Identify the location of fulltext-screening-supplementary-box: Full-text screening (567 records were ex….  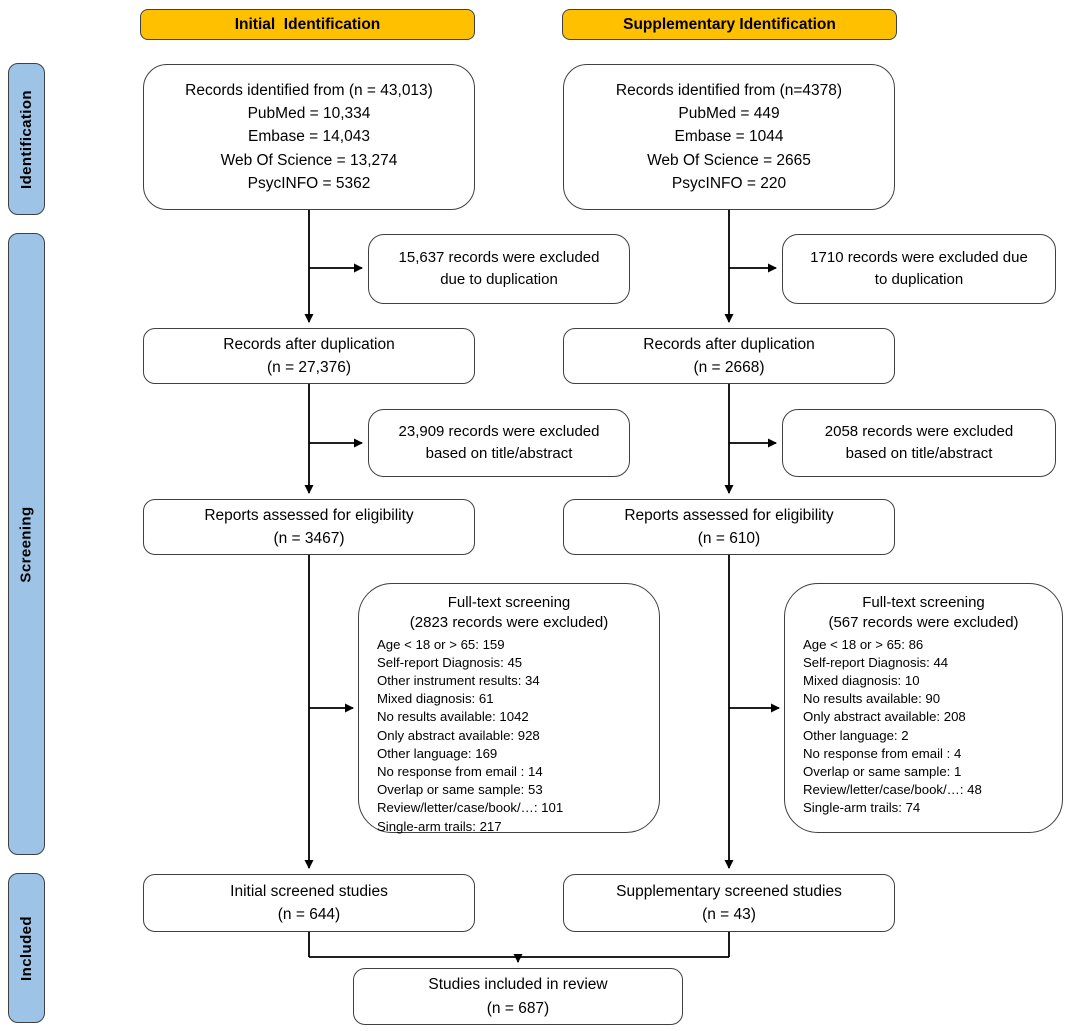
(923, 708).